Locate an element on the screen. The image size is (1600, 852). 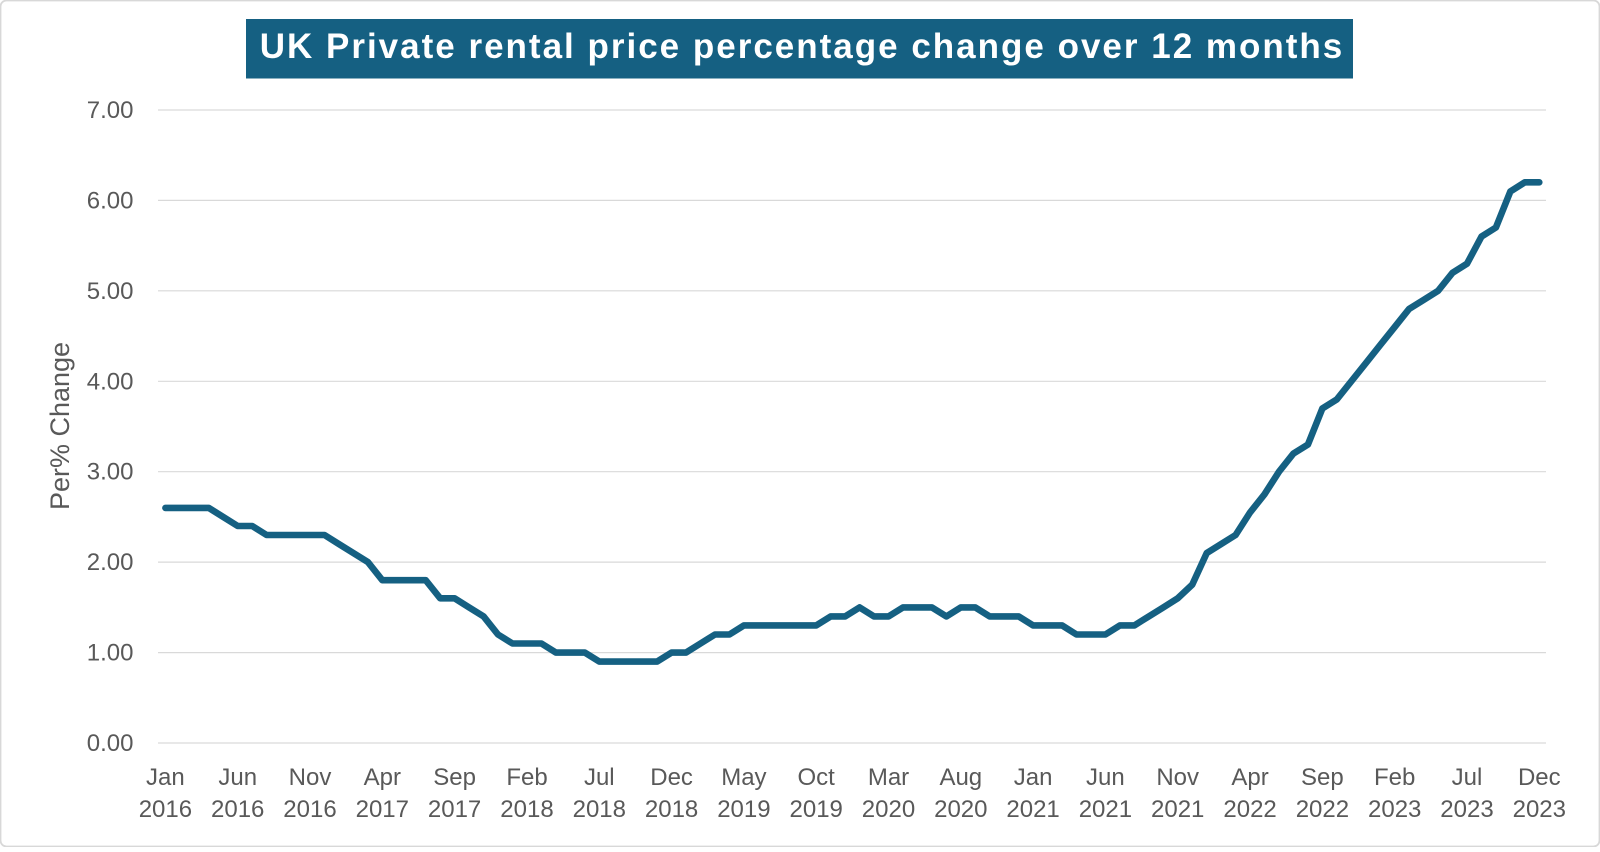
svg-text: Aug is located at coordinates (960, 777).